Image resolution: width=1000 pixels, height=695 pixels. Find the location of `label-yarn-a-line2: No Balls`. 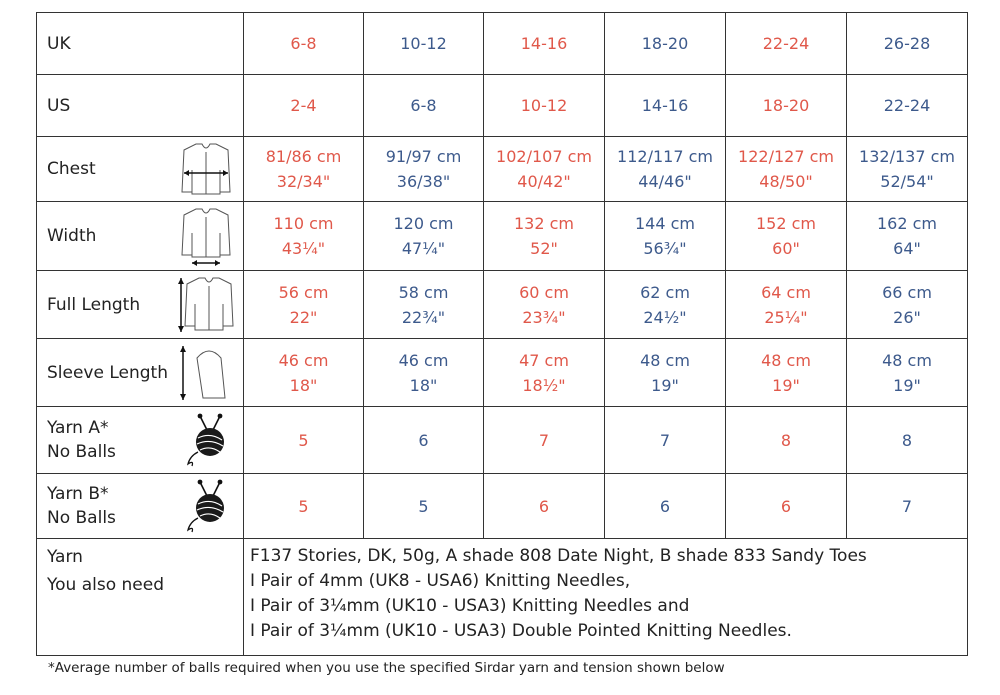

label-yarn-a-line2: No Balls is located at coordinates (81, 452).